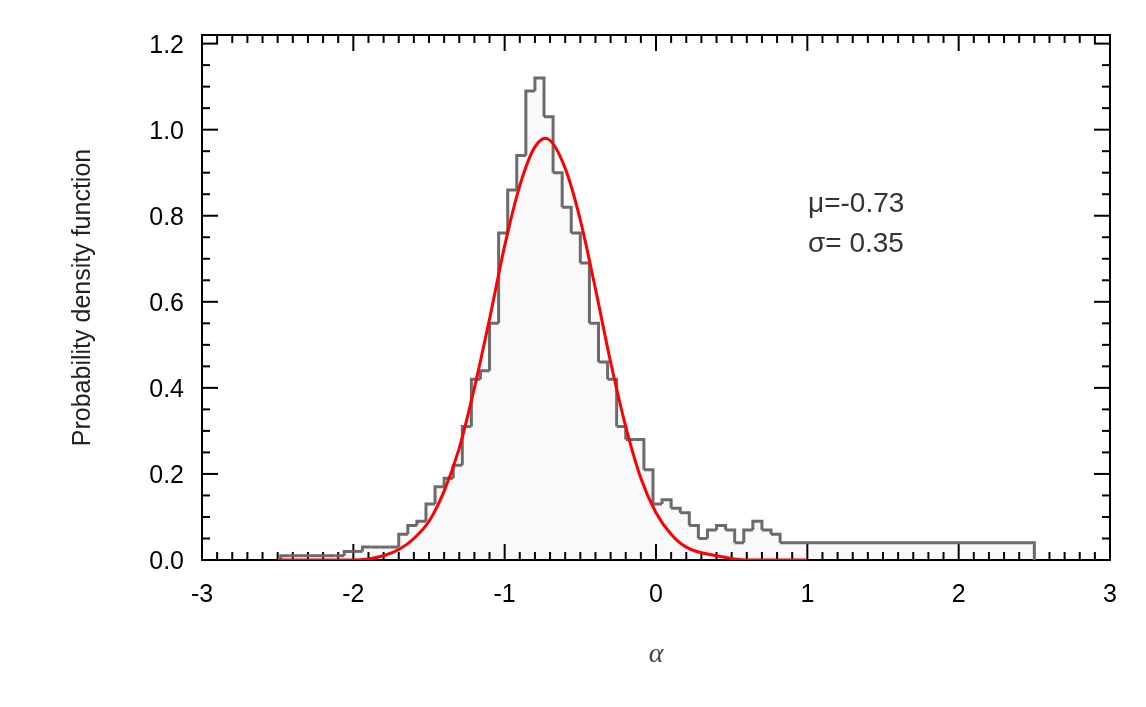 The image size is (1146, 707). I want to click on y-tick-label: 1.2, so click(166, 43).